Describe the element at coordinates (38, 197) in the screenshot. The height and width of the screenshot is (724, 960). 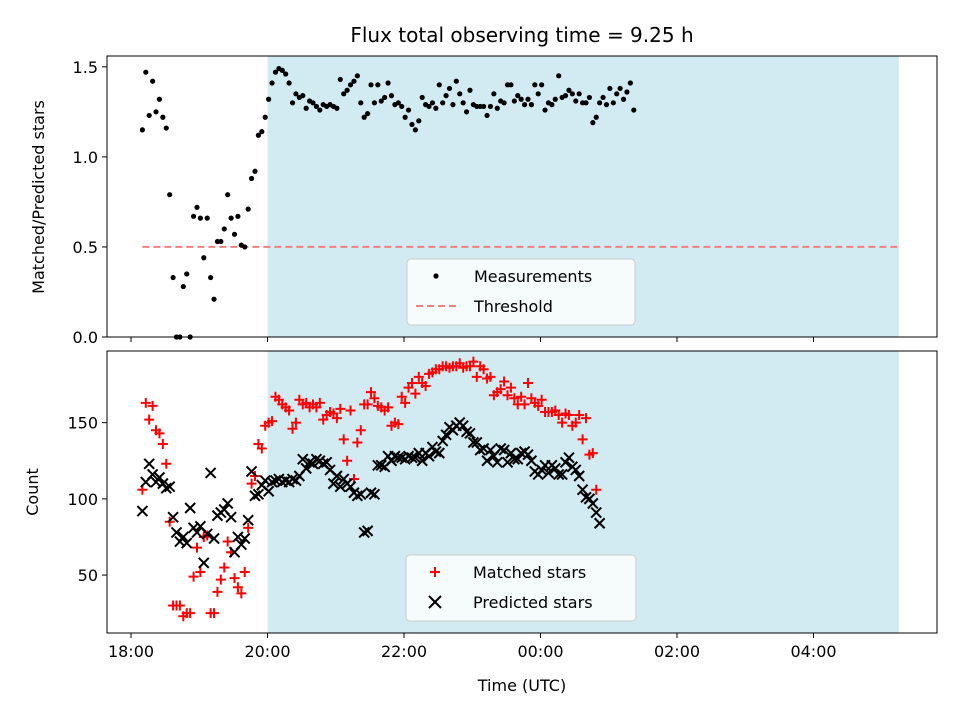
I see `top-panel-y-axis-label: Matched/Predicted stars` at that location.